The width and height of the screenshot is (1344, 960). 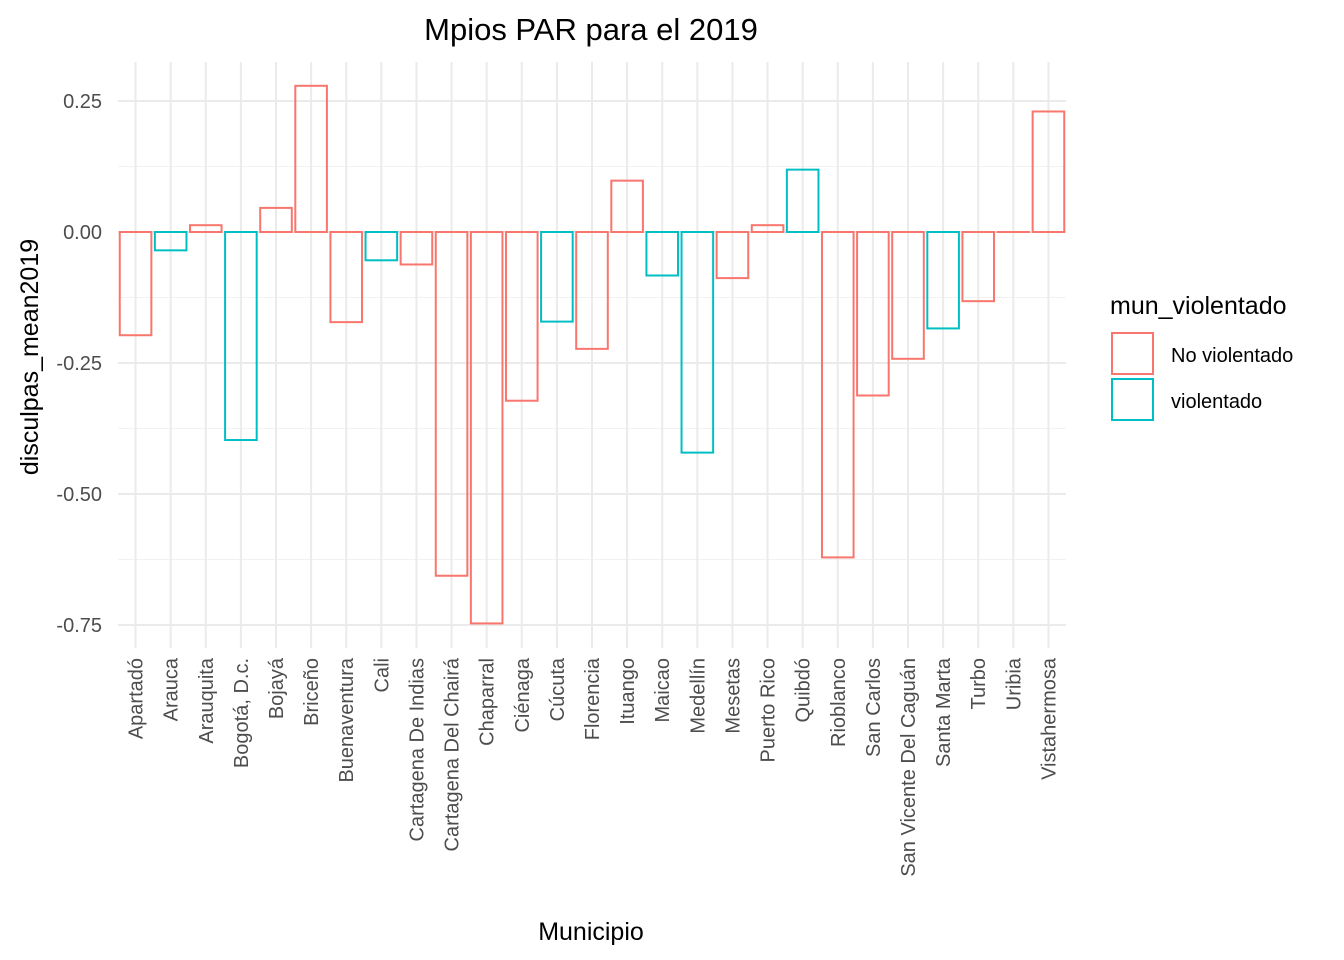 I want to click on x-tick-label: Mesetas, so click(x=733, y=696).